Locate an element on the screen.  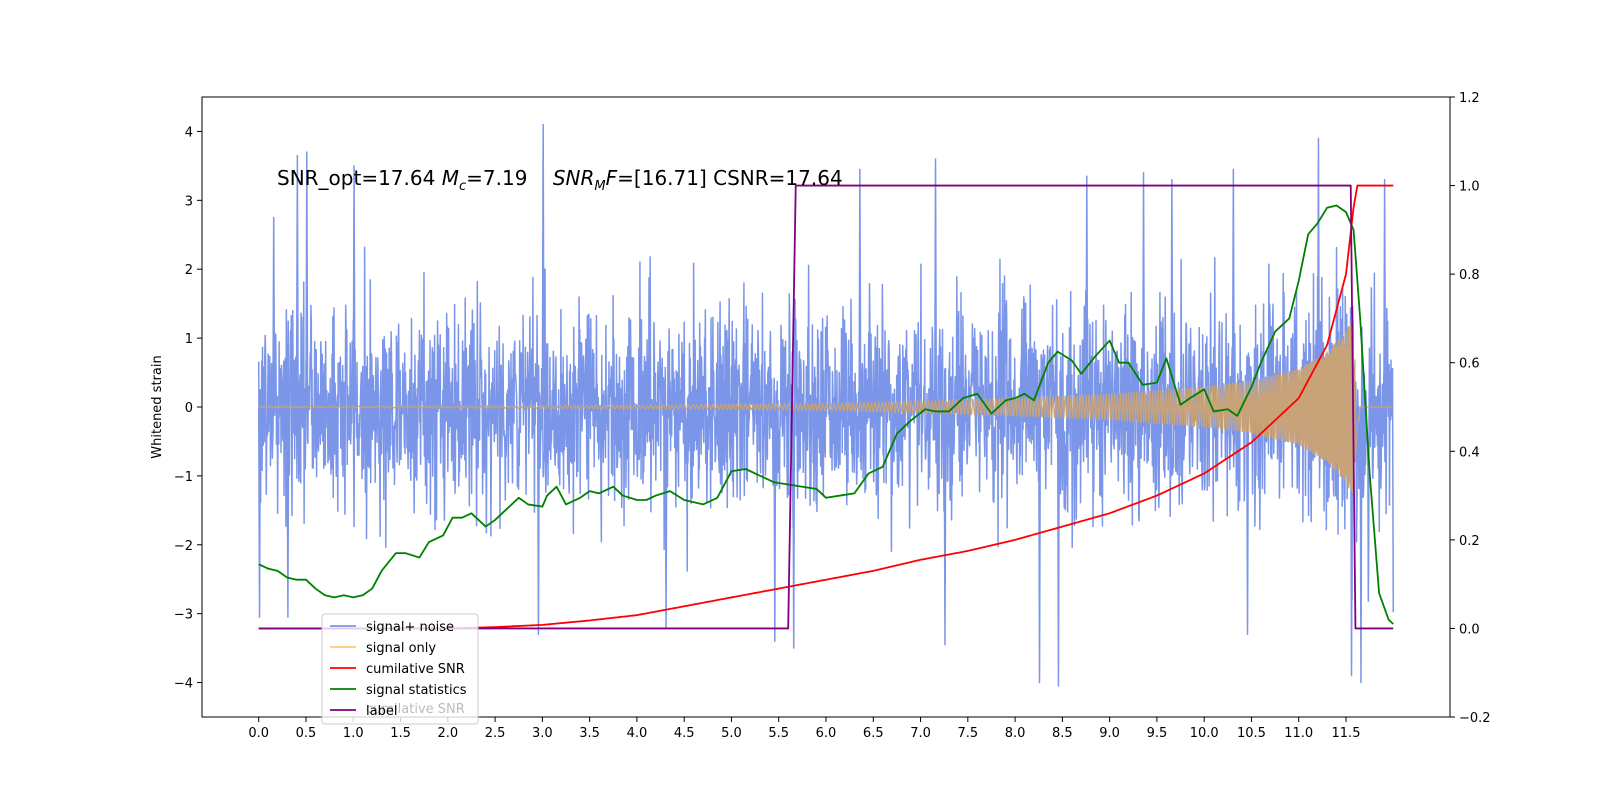
x-tick-label: 11.0 is located at coordinates (1298, 733).